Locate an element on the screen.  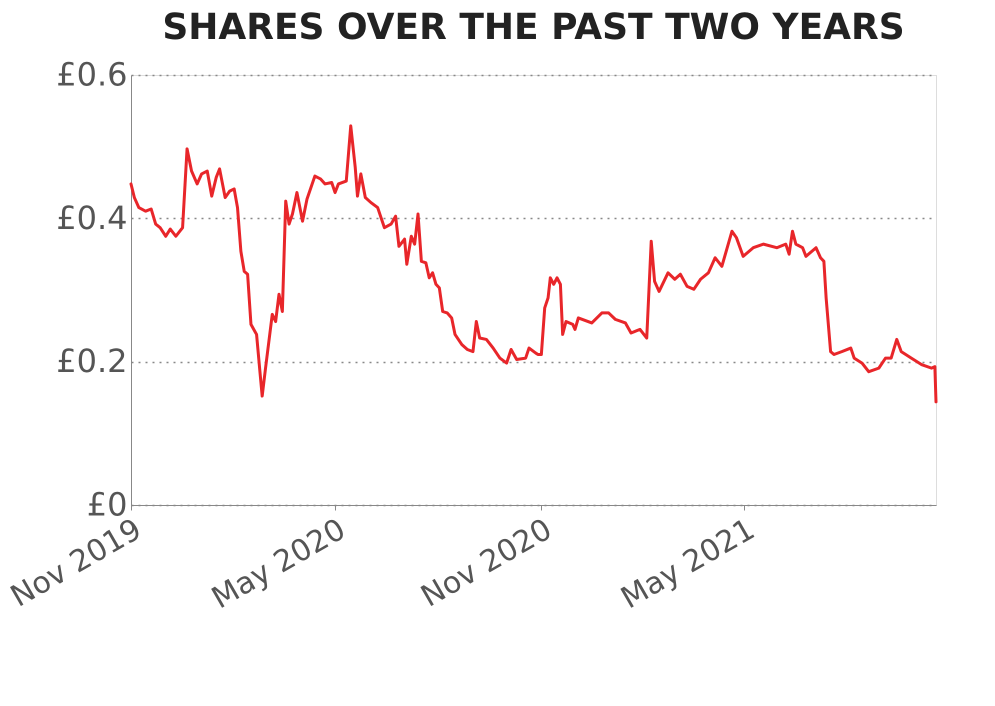
y-tick-label: £0.6 is located at coordinates (92, 75).